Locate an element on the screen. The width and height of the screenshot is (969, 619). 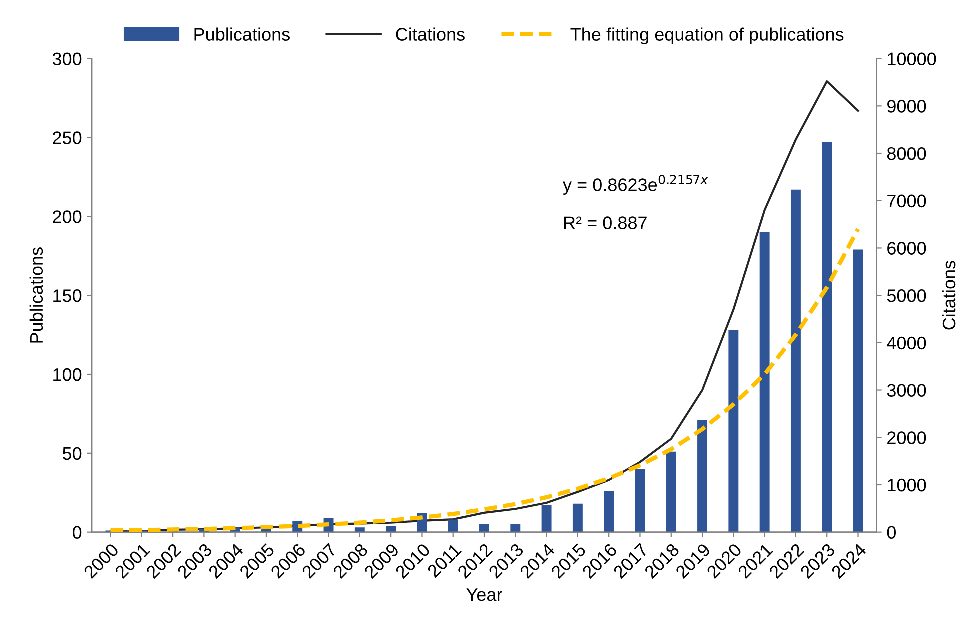
annotation: R² = 0.887 is located at coordinates (605, 223).